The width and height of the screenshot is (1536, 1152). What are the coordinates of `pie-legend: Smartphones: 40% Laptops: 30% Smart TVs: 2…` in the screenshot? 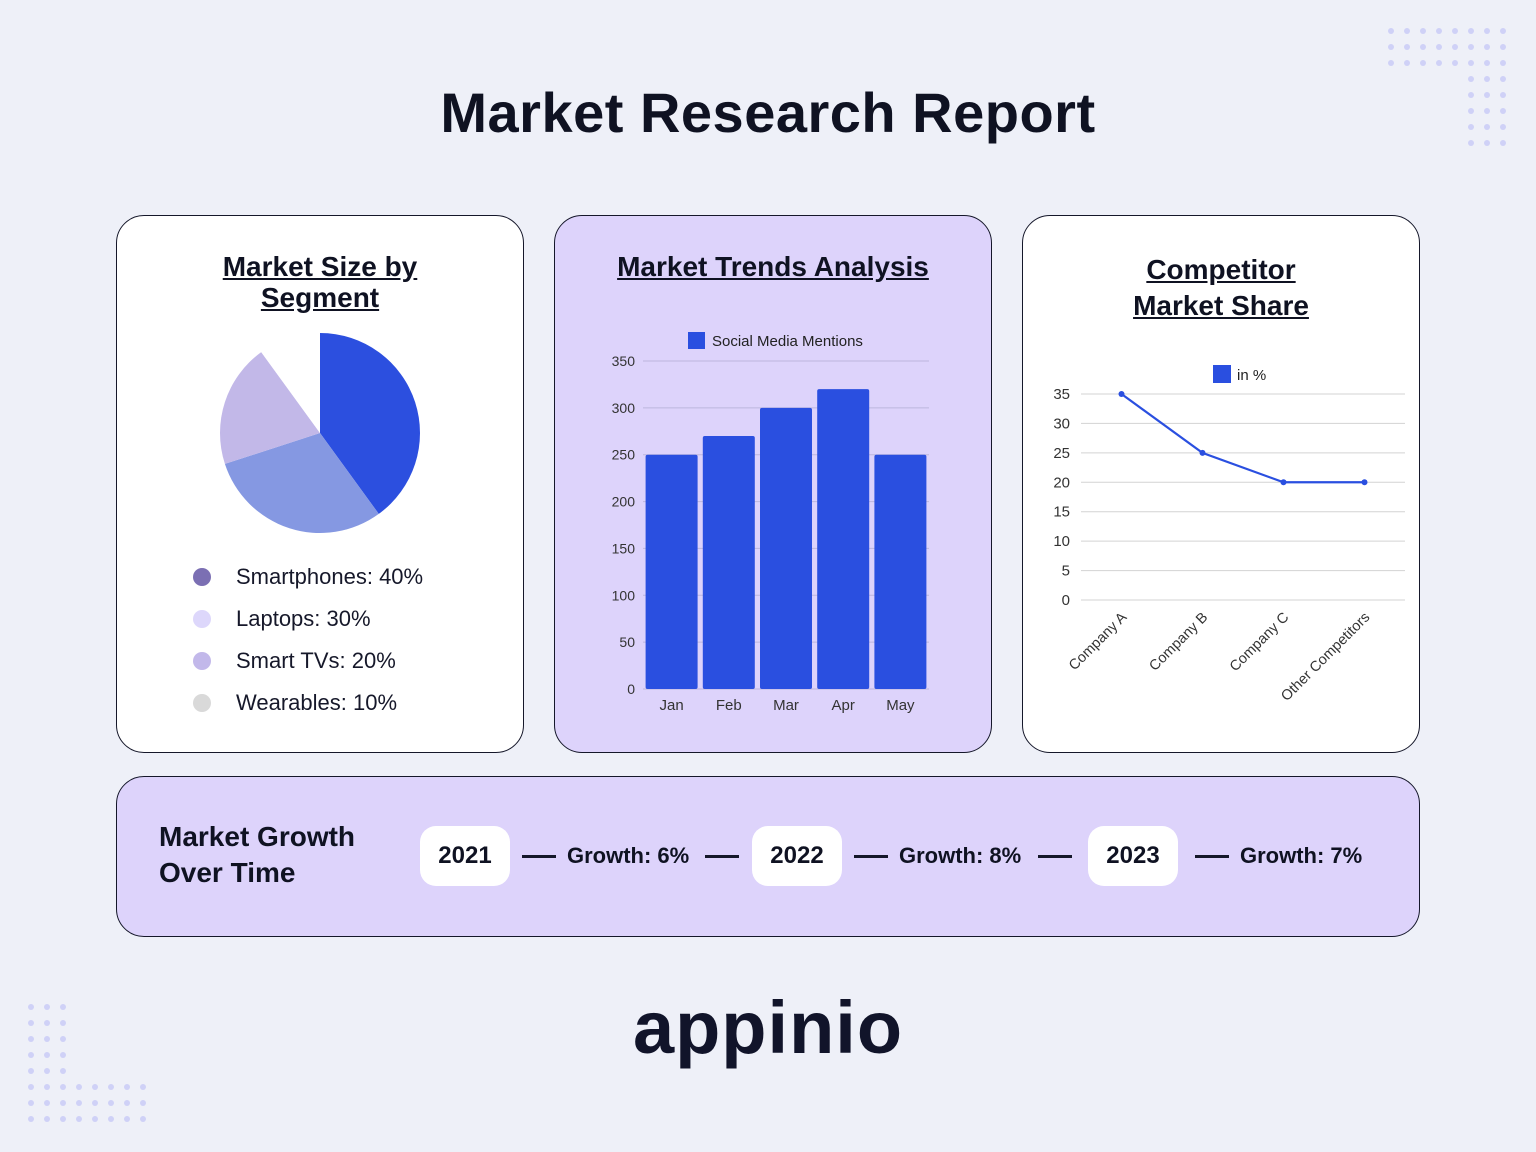 It's located at (308, 640).